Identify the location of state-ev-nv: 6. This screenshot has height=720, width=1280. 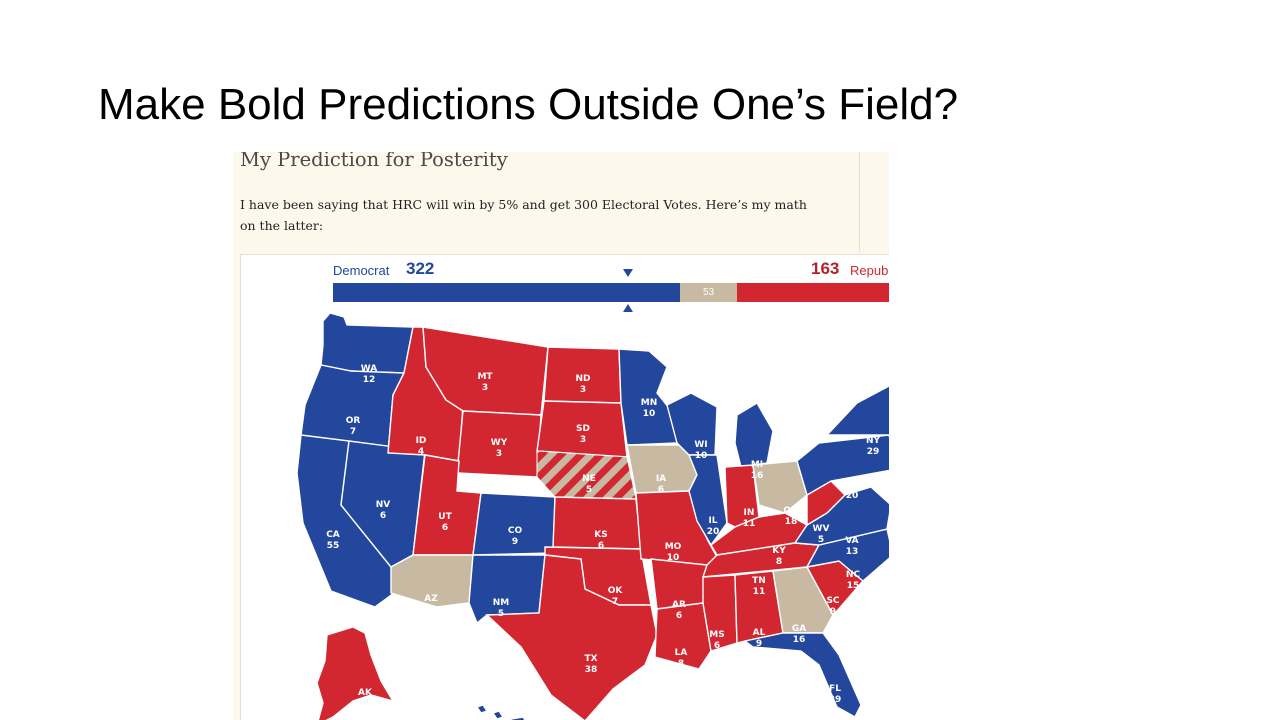
(383, 516).